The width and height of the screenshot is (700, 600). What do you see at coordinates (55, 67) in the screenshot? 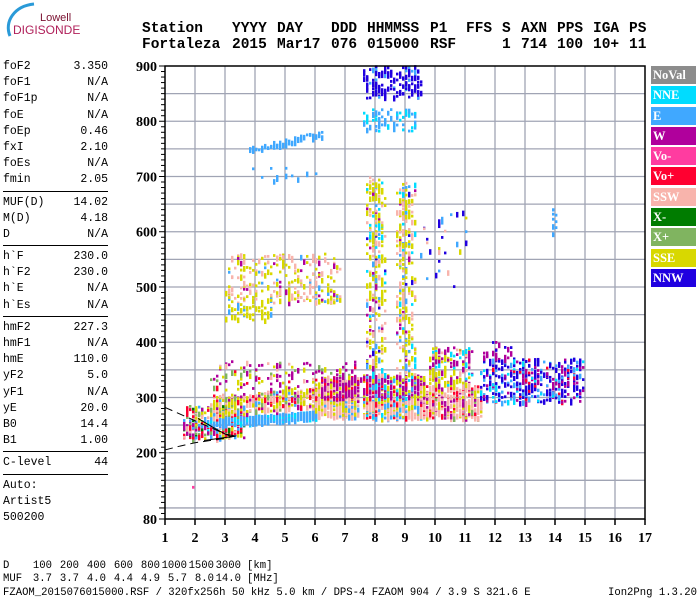
I see `parameter-row: foF2 3.350` at bounding box center [55, 67].